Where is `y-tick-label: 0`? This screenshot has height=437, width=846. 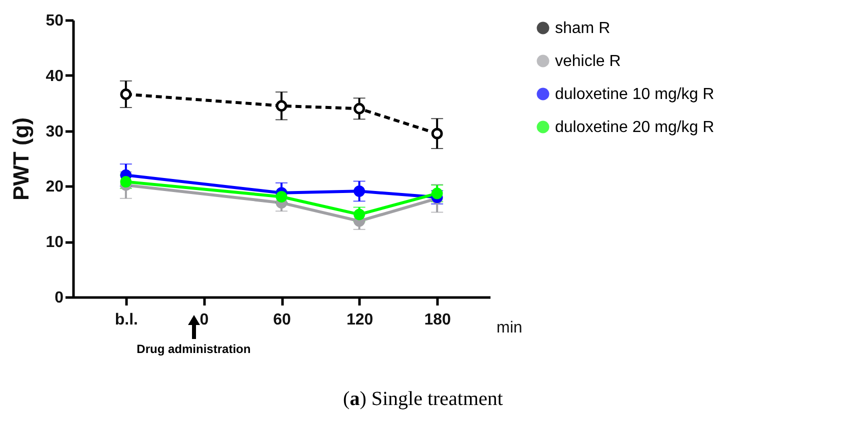 y-tick-label: 0 is located at coordinates (59, 298).